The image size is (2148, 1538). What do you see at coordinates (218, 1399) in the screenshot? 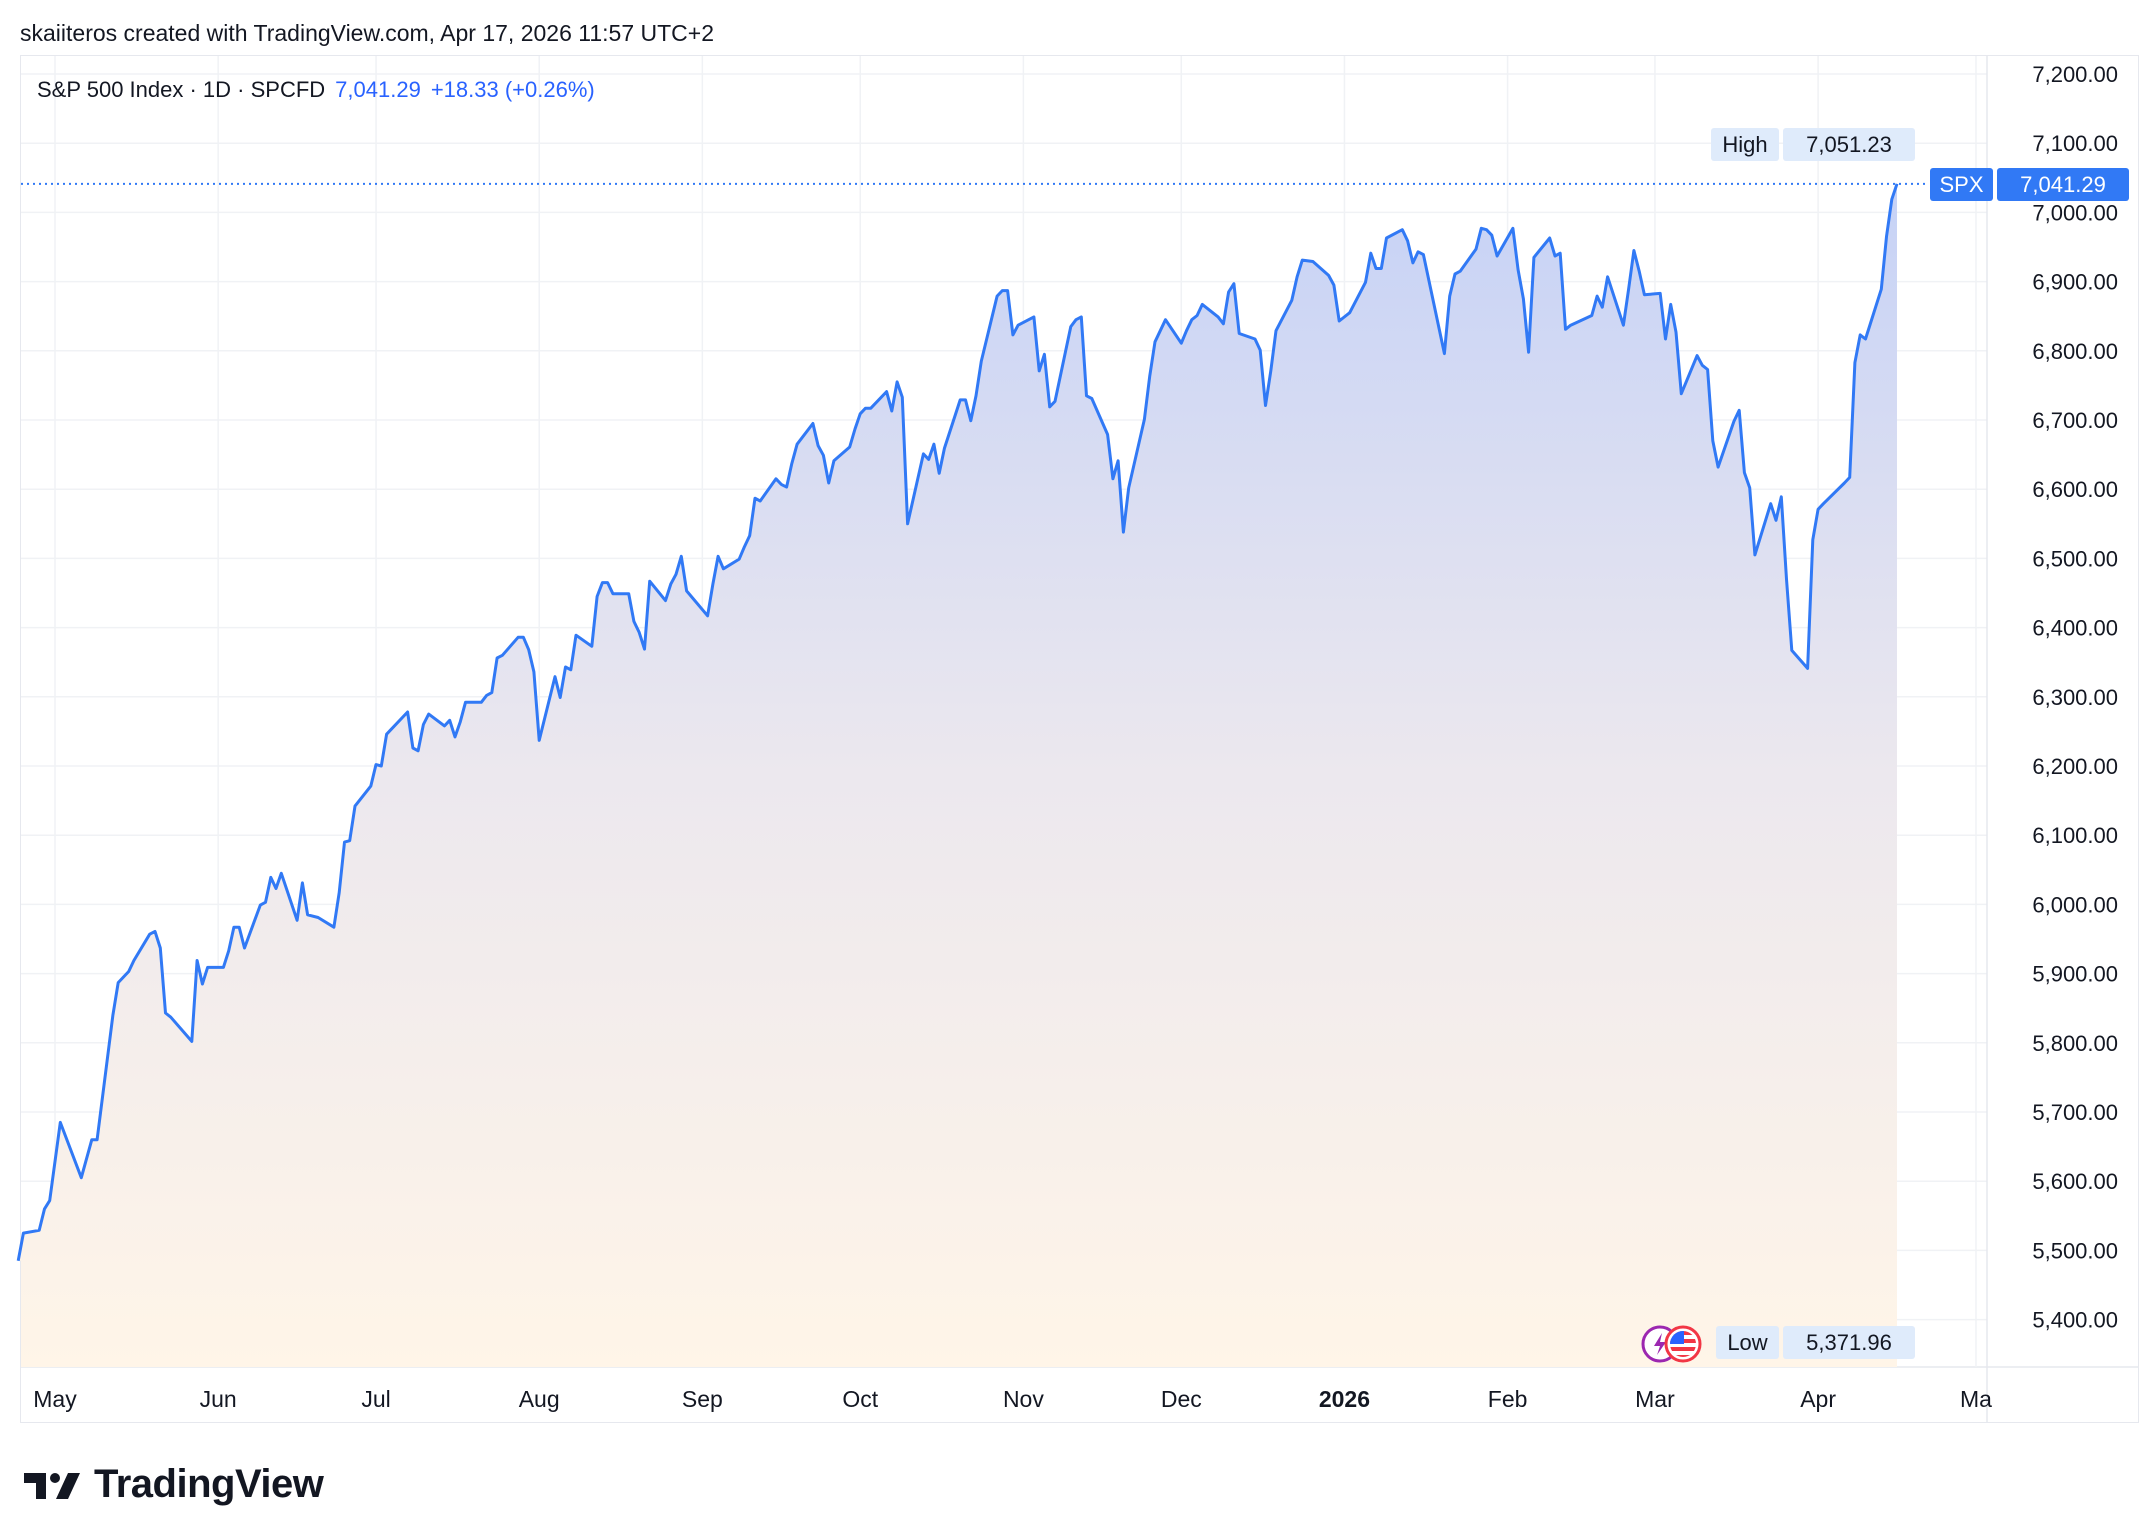
I see `x-tick-label: Jun` at bounding box center [218, 1399].